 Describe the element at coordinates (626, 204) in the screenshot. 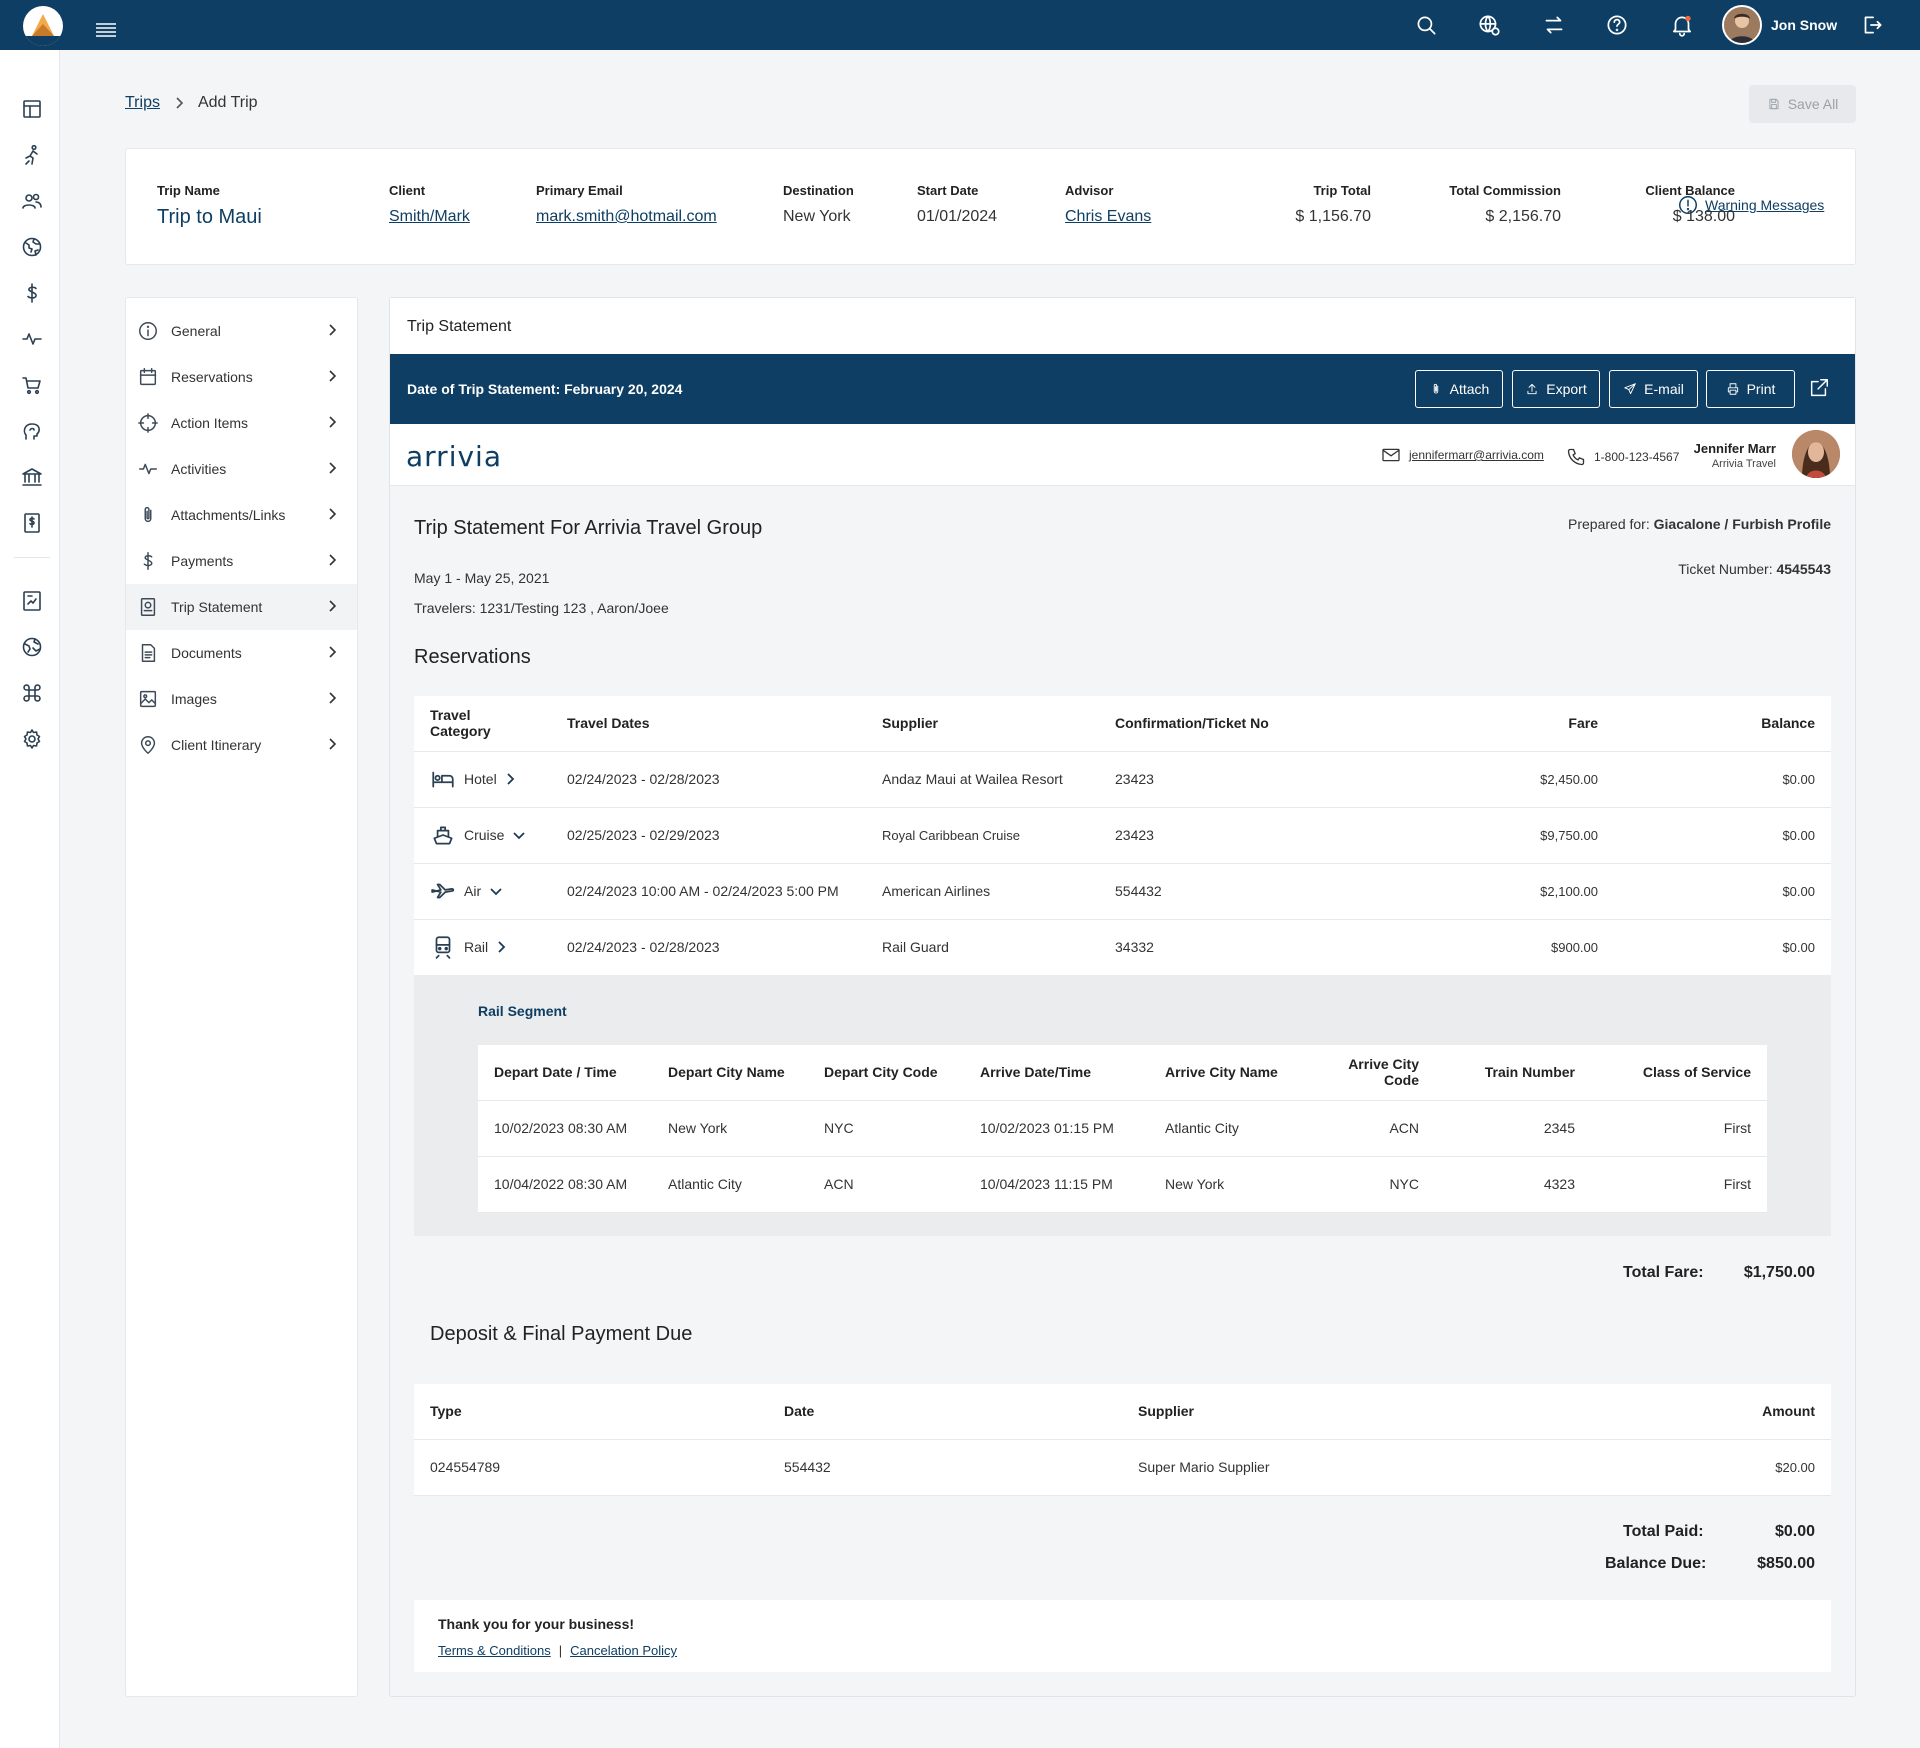

I see `email-field: Primary Email mark.smith@hotmail.com` at that location.